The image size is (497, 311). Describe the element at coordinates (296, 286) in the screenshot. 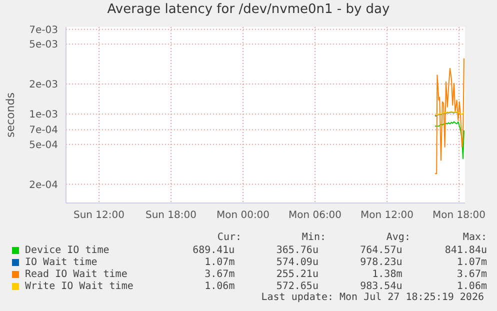

I see `text: 572.65u` at that location.